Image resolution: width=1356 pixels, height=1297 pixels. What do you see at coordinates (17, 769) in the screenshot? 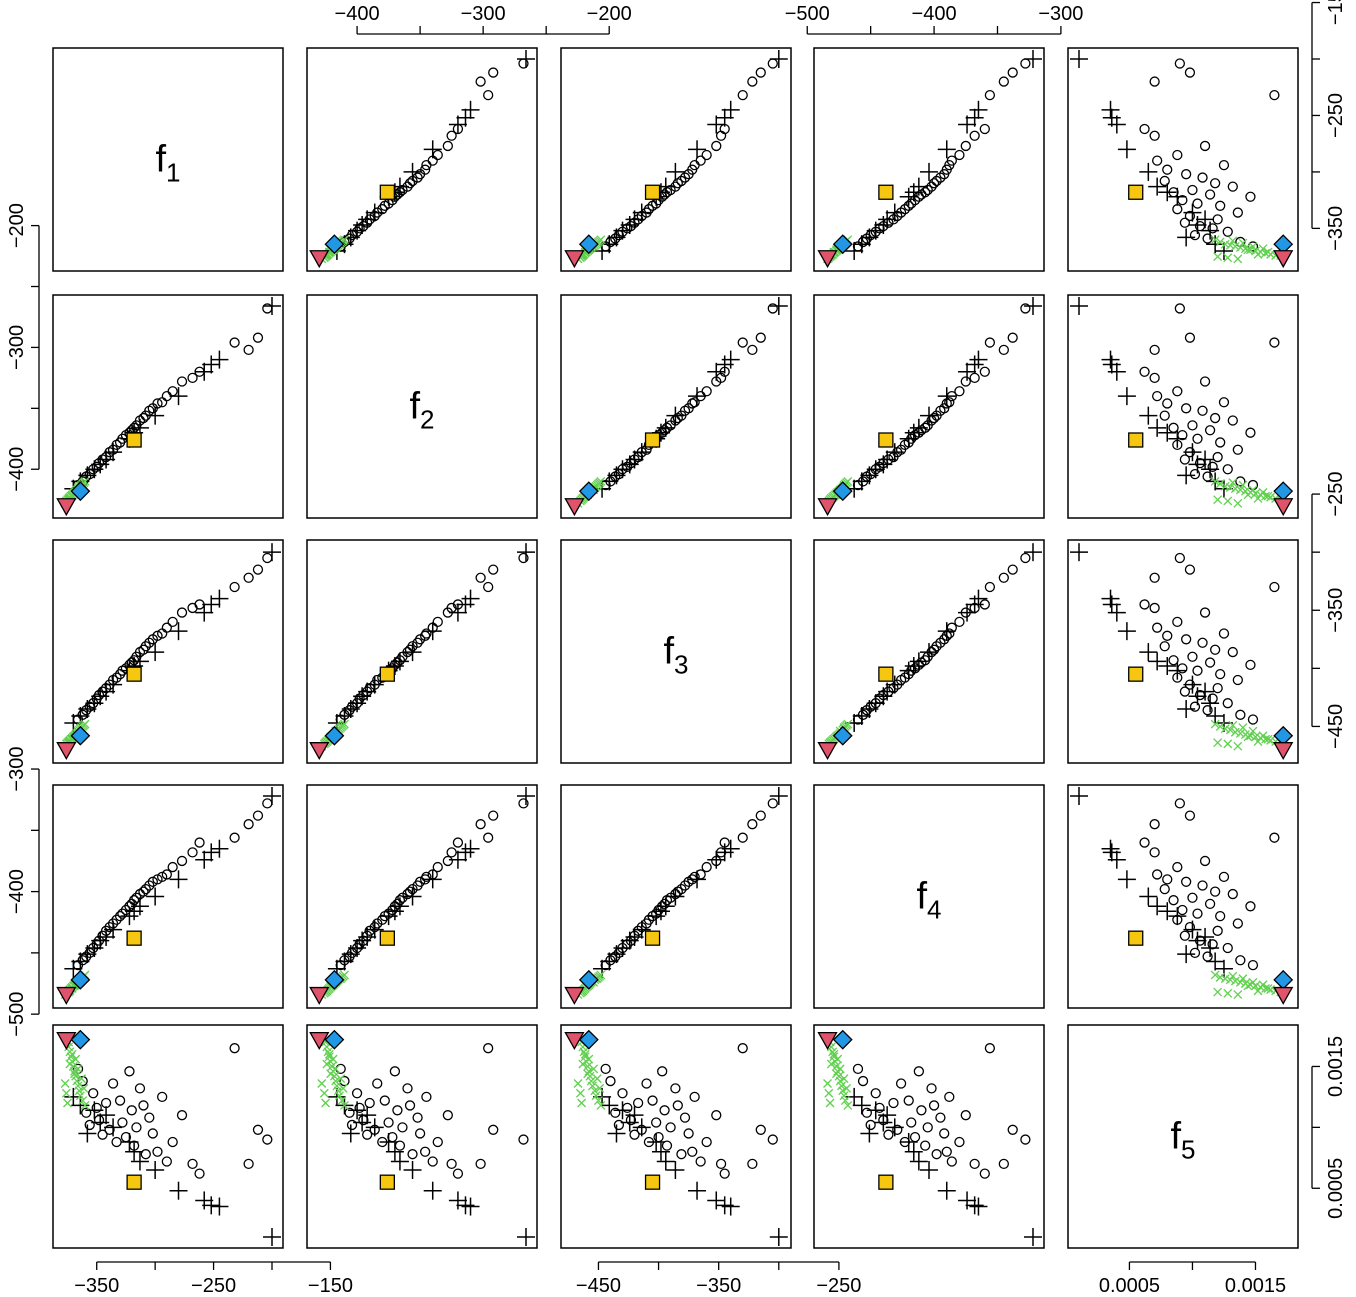
I see `tick-label: −300` at bounding box center [17, 769].